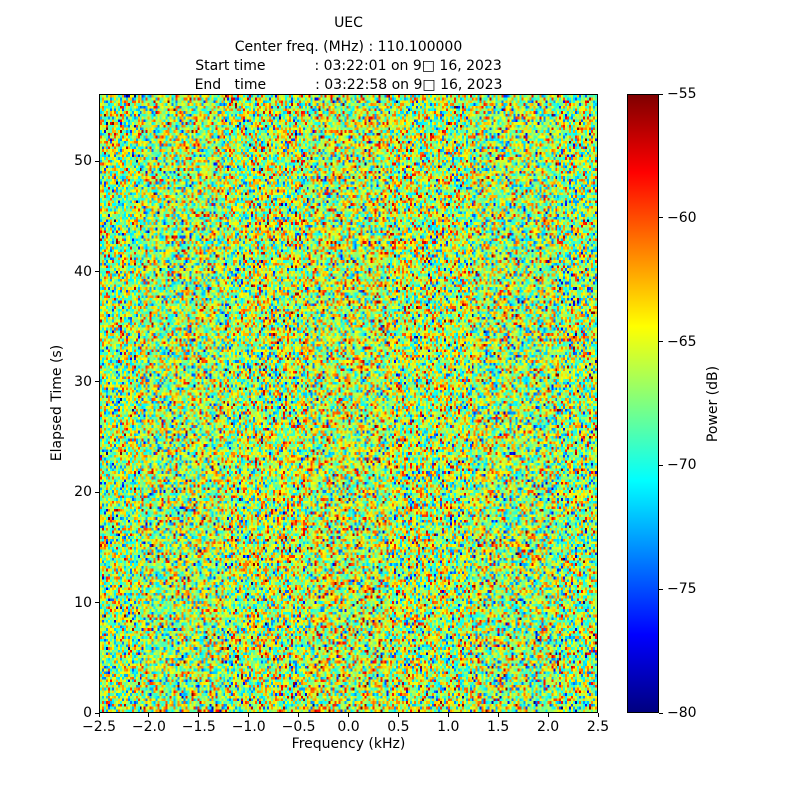 This screenshot has width=800, height=800. I want to click on colorbar-tick-label: −65, so click(682, 341).